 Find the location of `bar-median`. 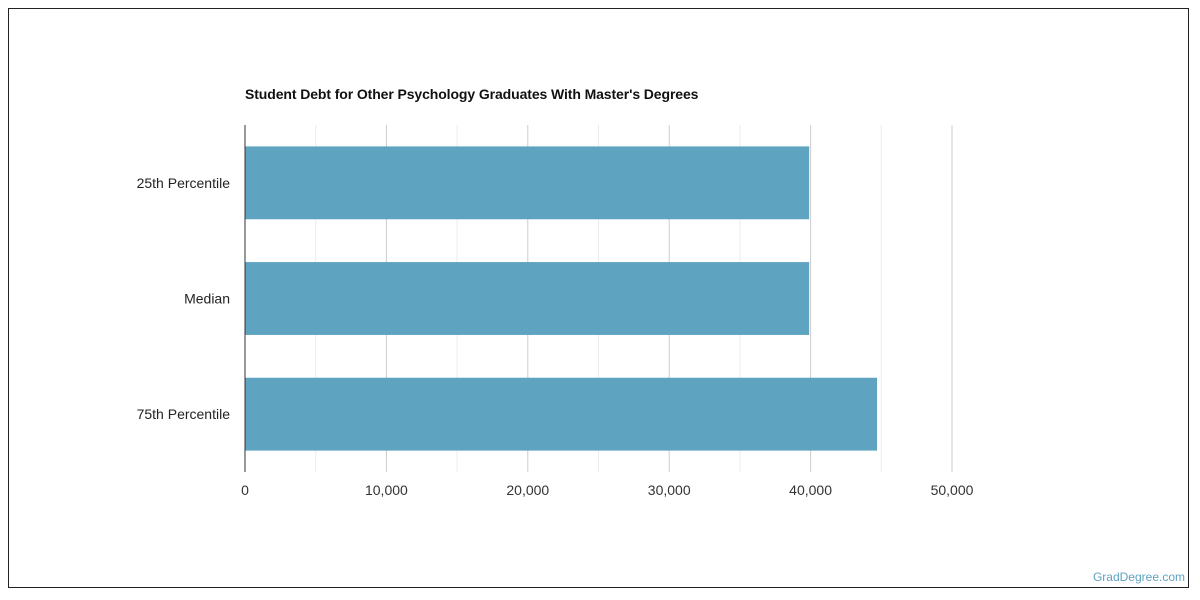

bar-median is located at coordinates (527, 298).